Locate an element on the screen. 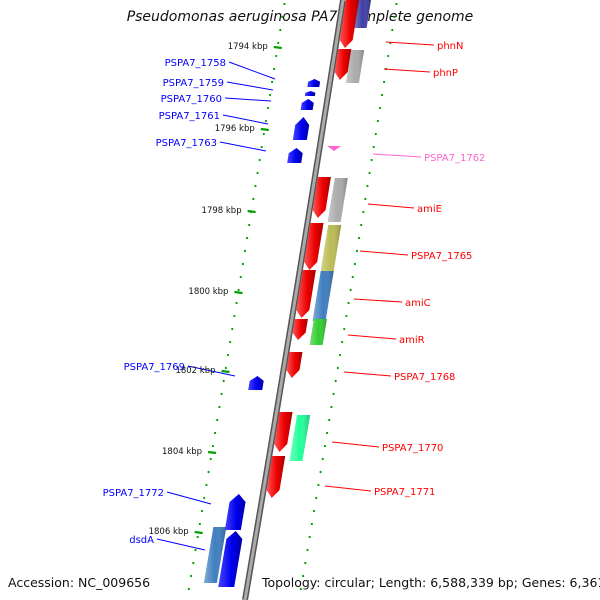 This screenshot has width=600, height=600. gene-label: PSPA7_1760 is located at coordinates (191, 99).